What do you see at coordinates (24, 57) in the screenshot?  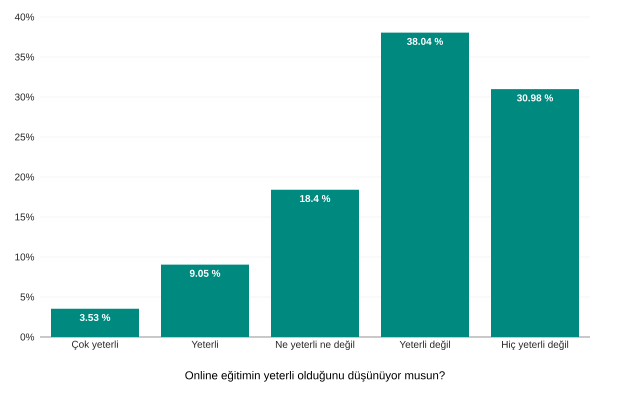 I see `y-tick-label: 35%` at bounding box center [24, 57].